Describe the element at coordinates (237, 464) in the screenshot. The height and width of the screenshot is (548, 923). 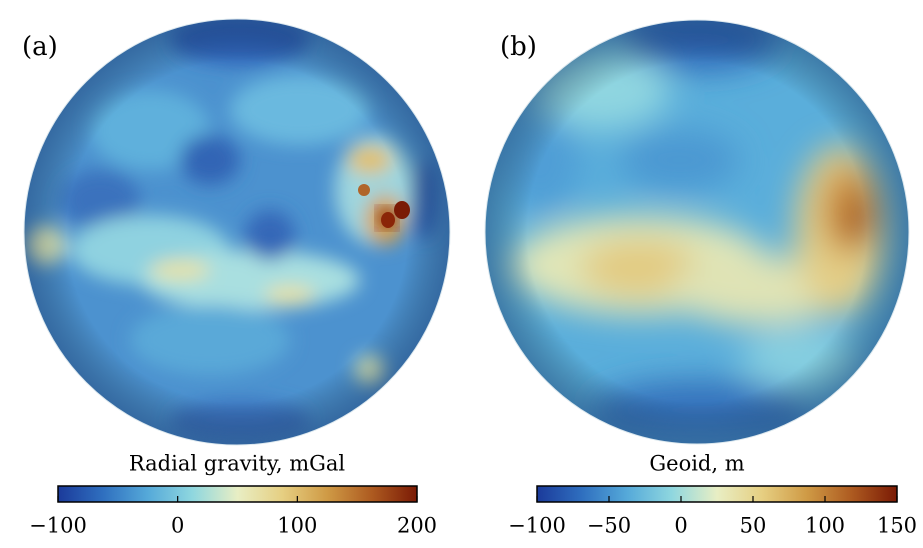
I see `colorbar-title: Radial gravity, mGal` at that location.